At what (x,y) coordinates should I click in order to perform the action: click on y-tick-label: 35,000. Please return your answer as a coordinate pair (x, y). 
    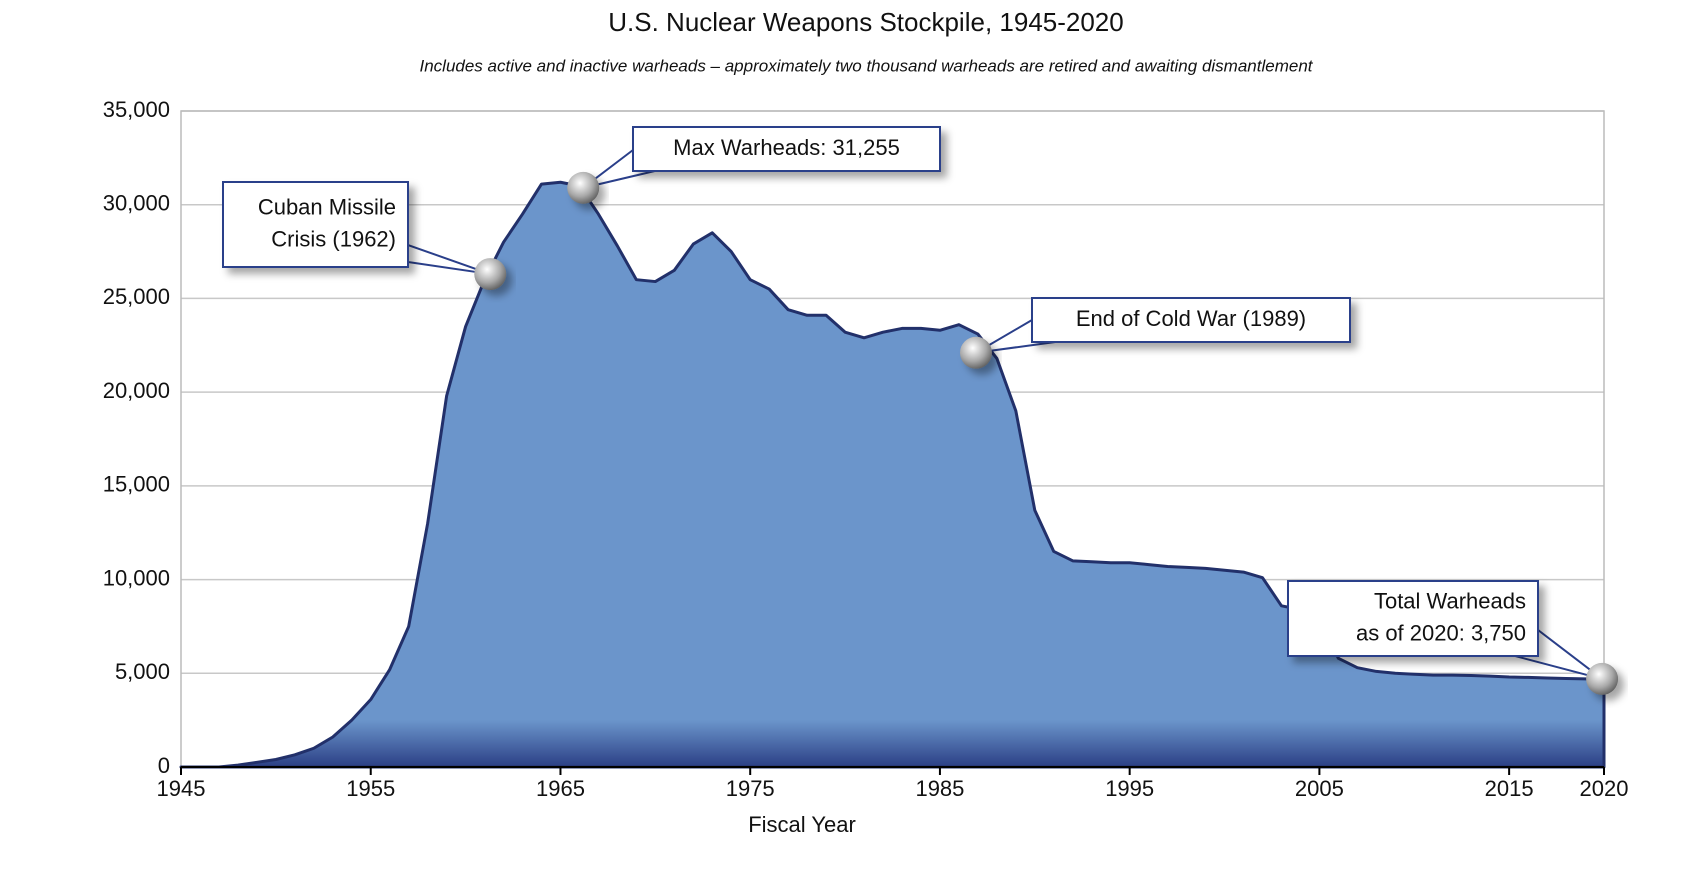
    Looking at the image, I should click on (136, 109).